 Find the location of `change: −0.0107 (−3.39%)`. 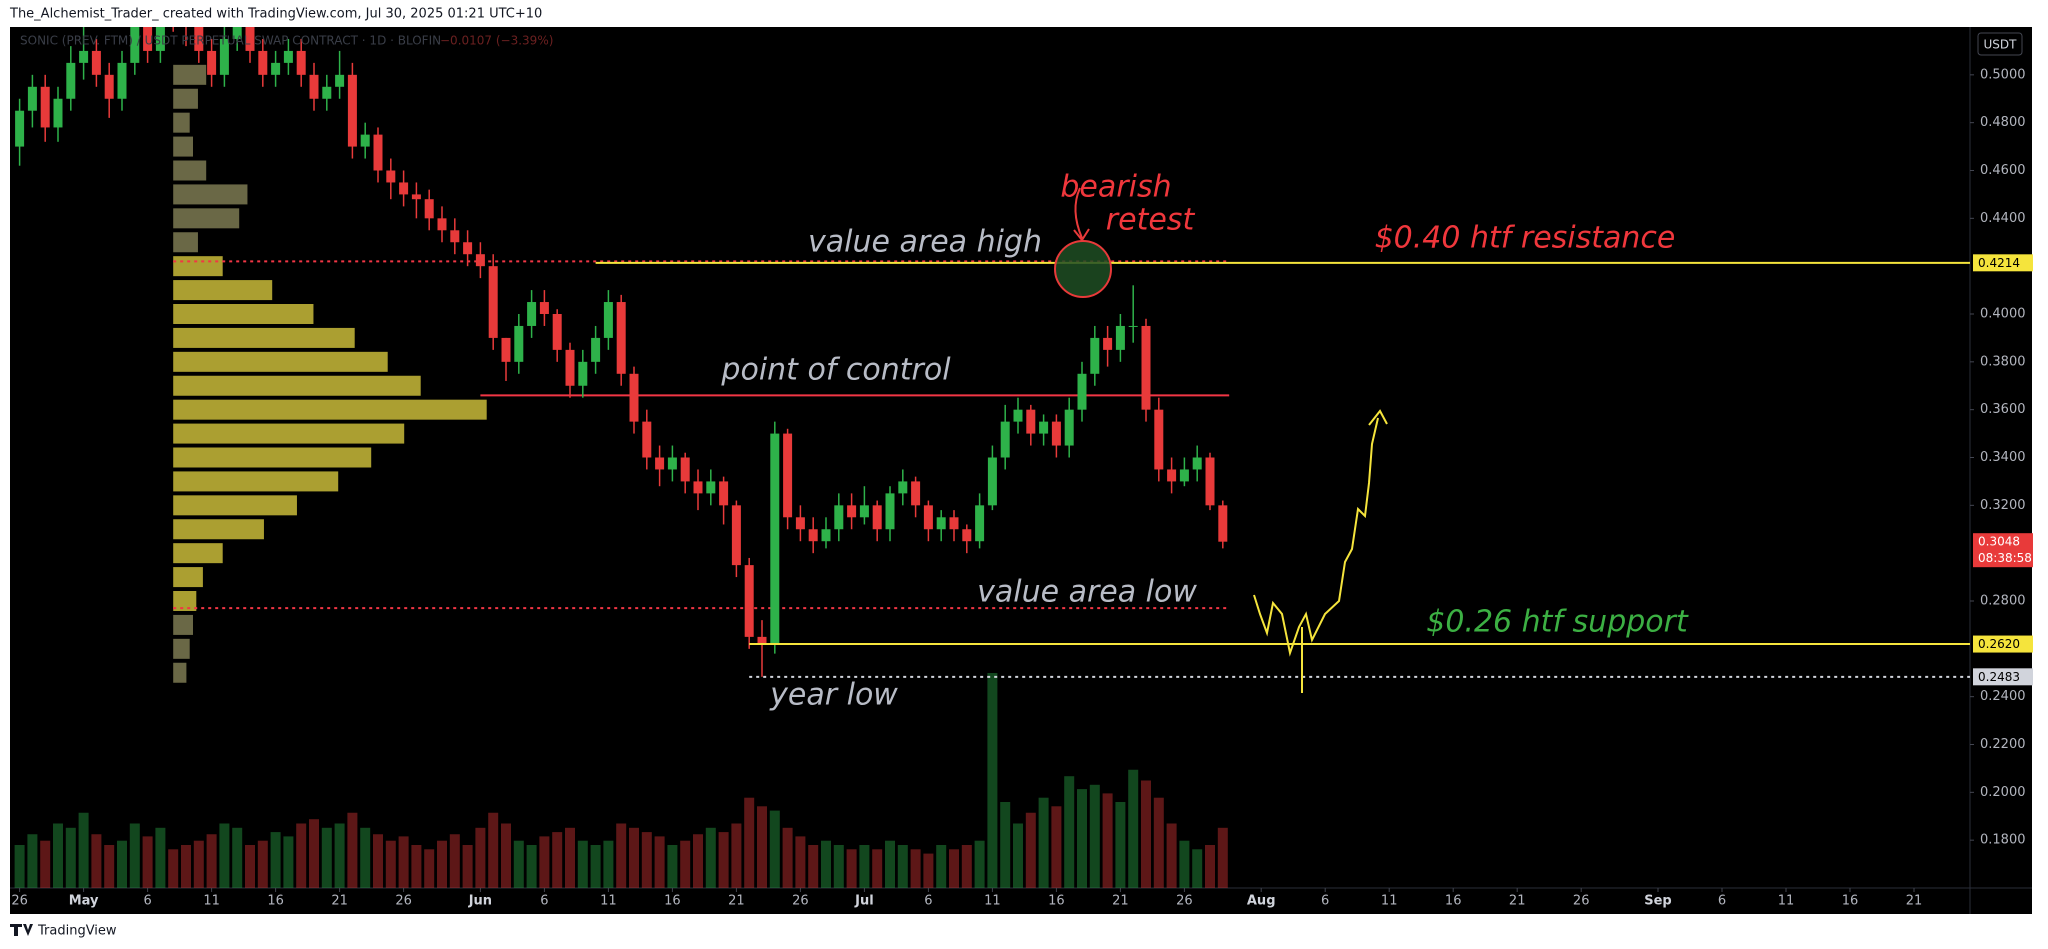

change: −0.0107 (−3.39%) is located at coordinates (496, 41).